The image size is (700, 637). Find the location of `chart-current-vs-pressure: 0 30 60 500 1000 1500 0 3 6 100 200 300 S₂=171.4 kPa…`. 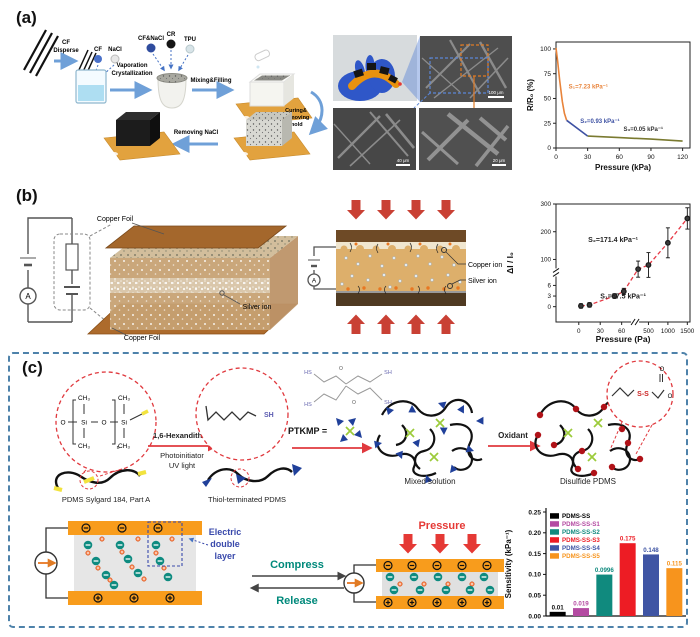

chart-current-vs-pressure: 0 30 60 500 1000 1500 0 3 6 100 200 300 S₂=171.4 kPa… is located at coordinates (600, 272).